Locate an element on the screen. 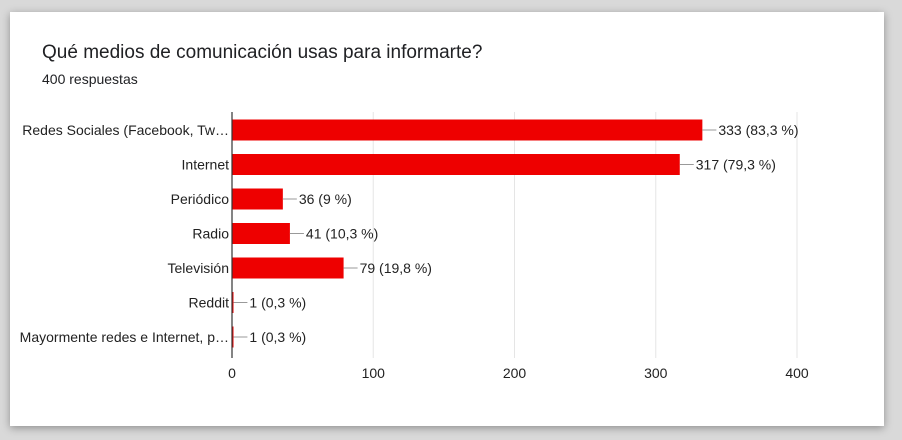  data-label: 36 (9 %) is located at coordinates (325, 199).